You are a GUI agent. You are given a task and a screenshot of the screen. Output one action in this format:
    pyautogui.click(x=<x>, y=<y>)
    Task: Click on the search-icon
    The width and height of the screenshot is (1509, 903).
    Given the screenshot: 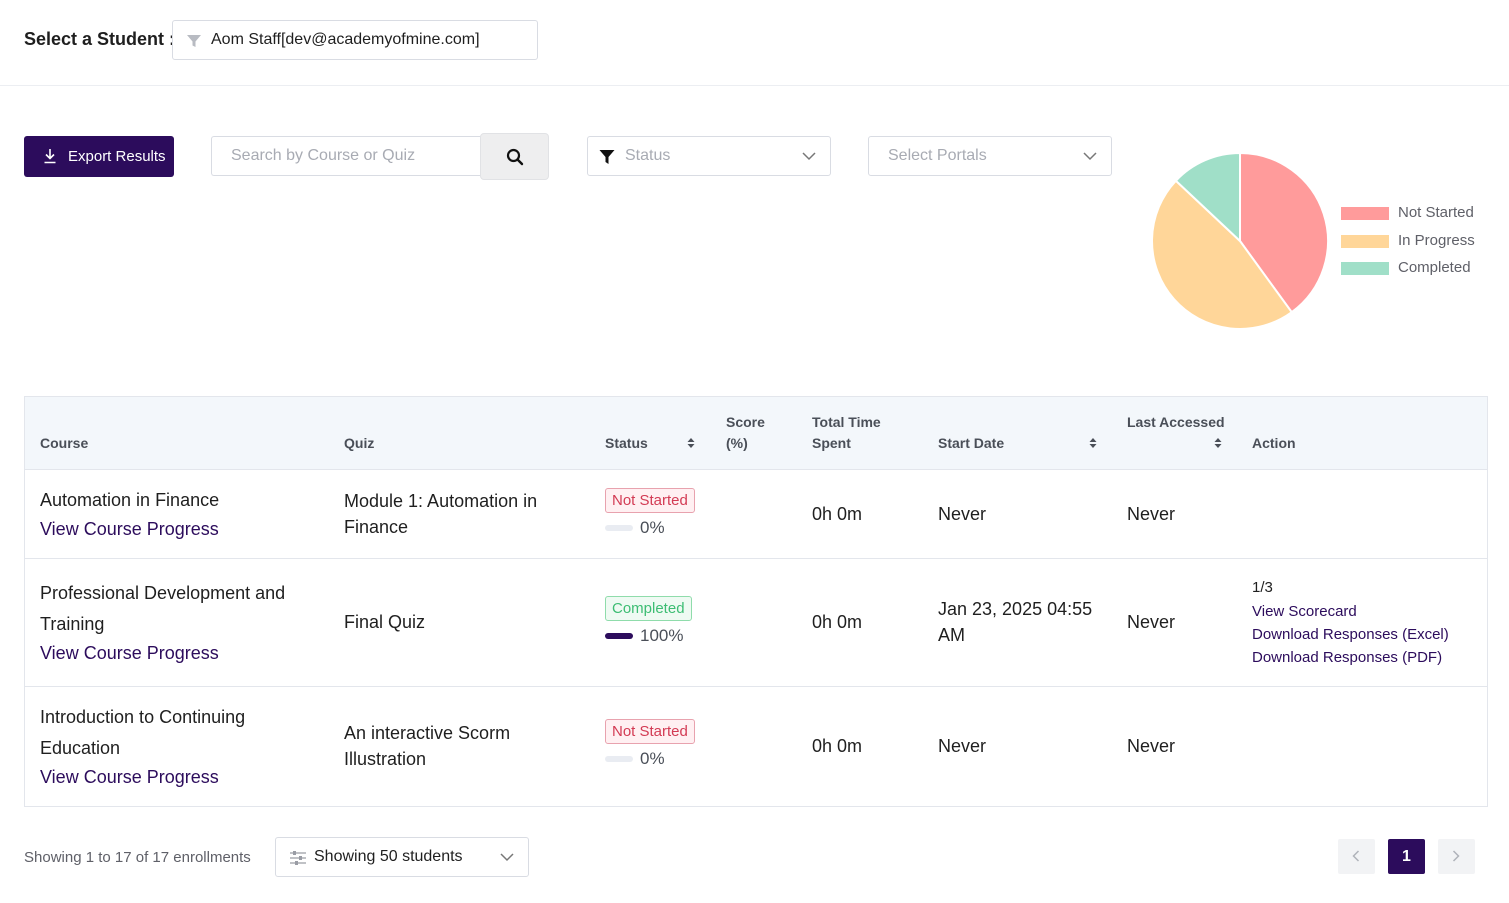 What is the action you would take?
    pyautogui.click(x=515, y=157)
    